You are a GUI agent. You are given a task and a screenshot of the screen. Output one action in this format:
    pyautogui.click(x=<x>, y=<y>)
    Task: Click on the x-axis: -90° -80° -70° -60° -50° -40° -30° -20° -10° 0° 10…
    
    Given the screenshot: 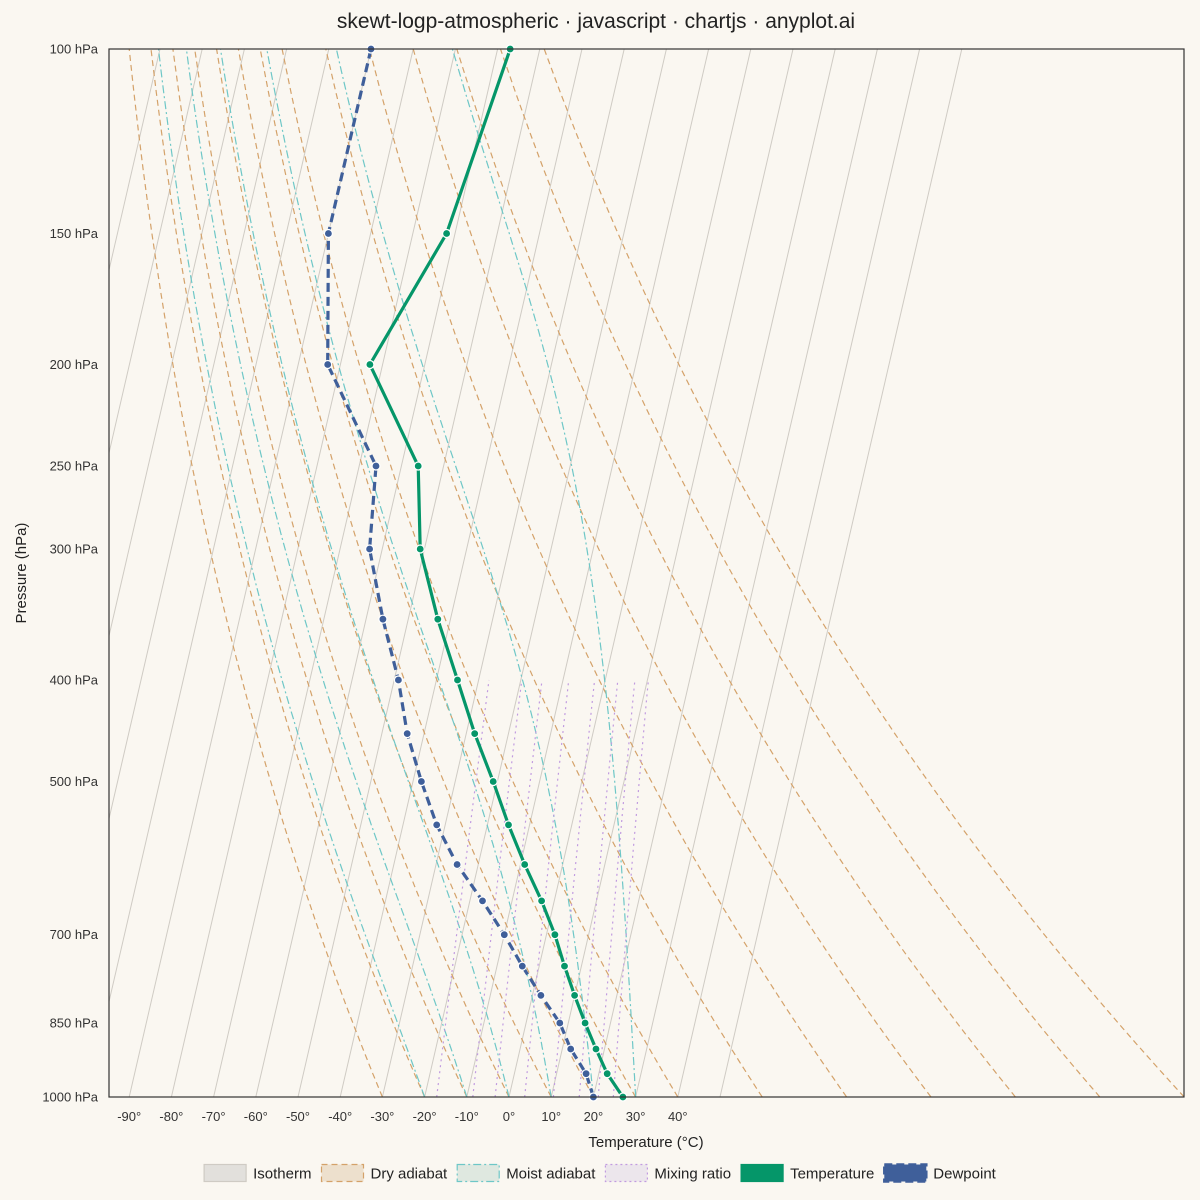 What is the action you would take?
    pyautogui.click(x=402, y=1116)
    